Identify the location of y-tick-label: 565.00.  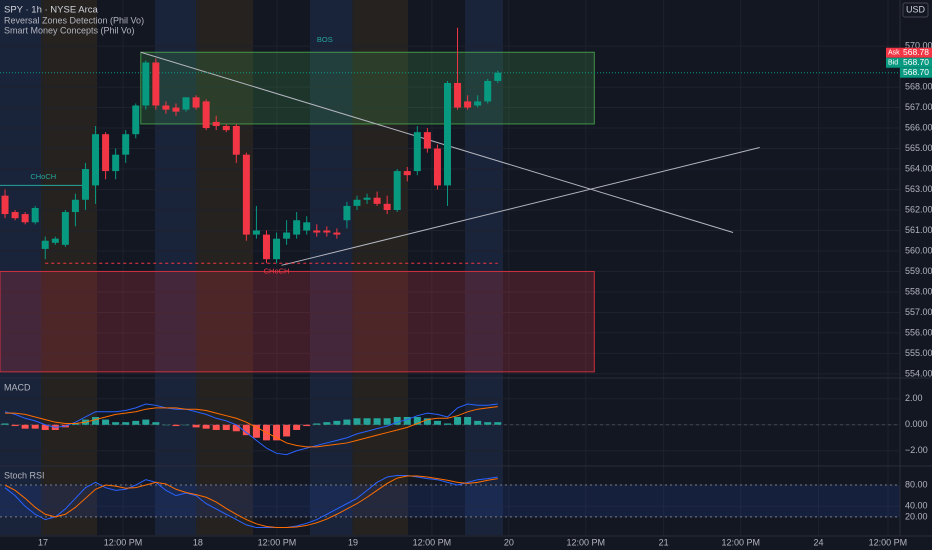
(918, 148).